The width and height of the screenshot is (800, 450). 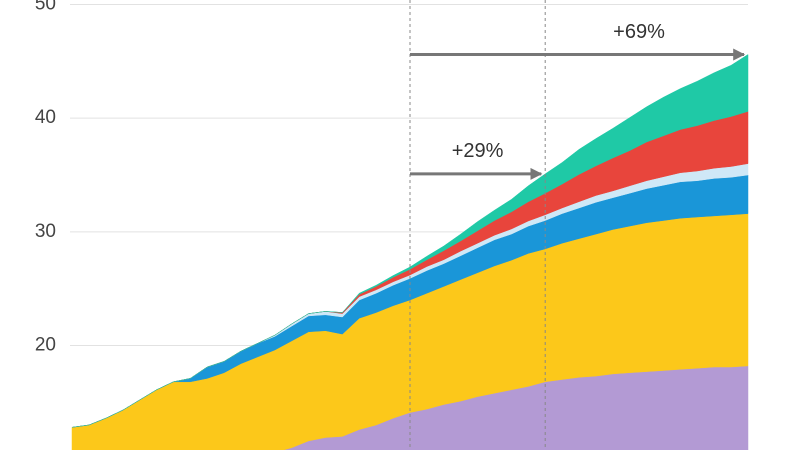 What do you see at coordinates (639, 32) in the screenshot?
I see `annotation: +69%` at bounding box center [639, 32].